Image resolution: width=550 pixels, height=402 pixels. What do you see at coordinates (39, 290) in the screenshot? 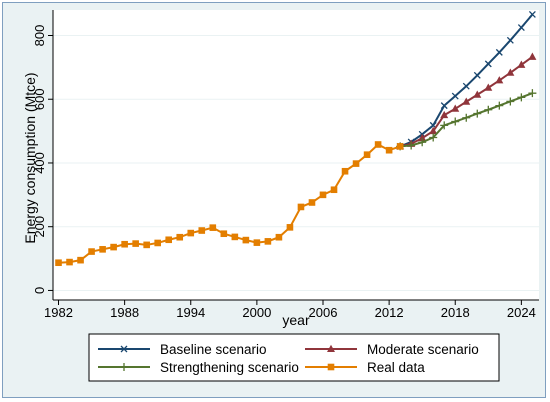
I see `y-tick-label: 0` at bounding box center [39, 290].